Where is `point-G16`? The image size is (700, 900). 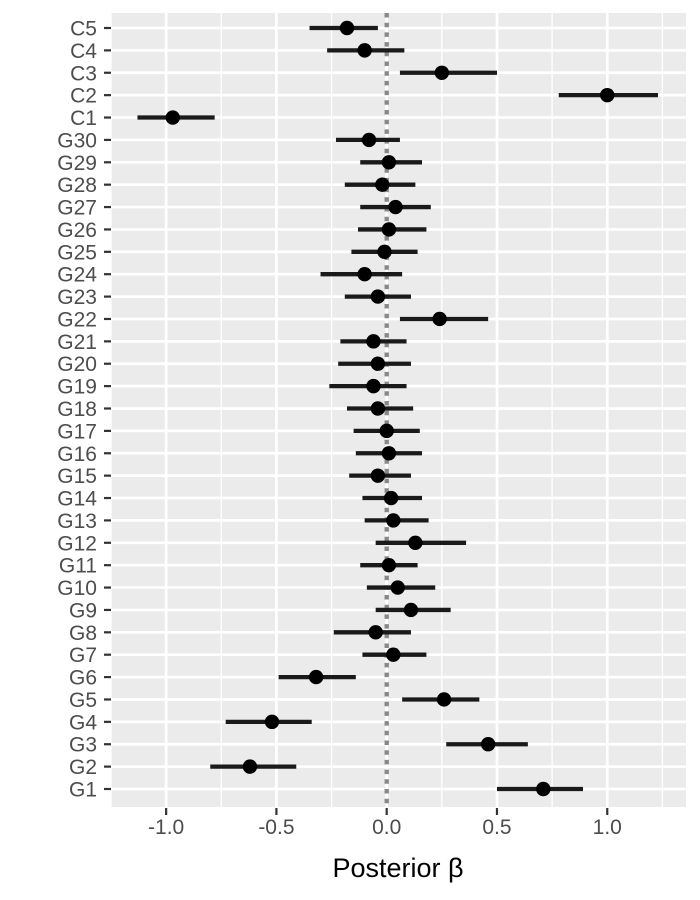 point-G16 is located at coordinates (389, 453).